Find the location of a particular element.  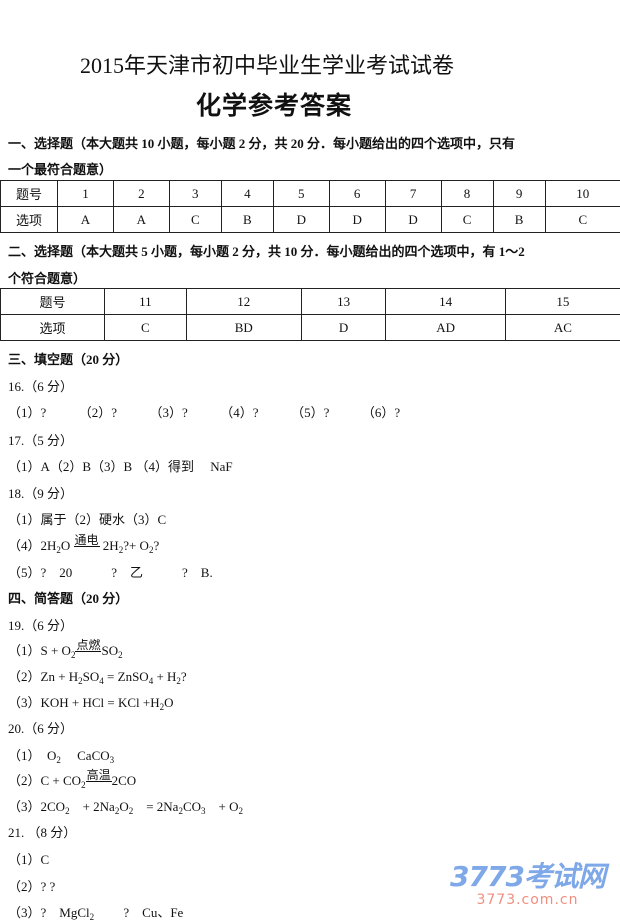

question-heading: 17.（5 分） is located at coordinates (40, 439).